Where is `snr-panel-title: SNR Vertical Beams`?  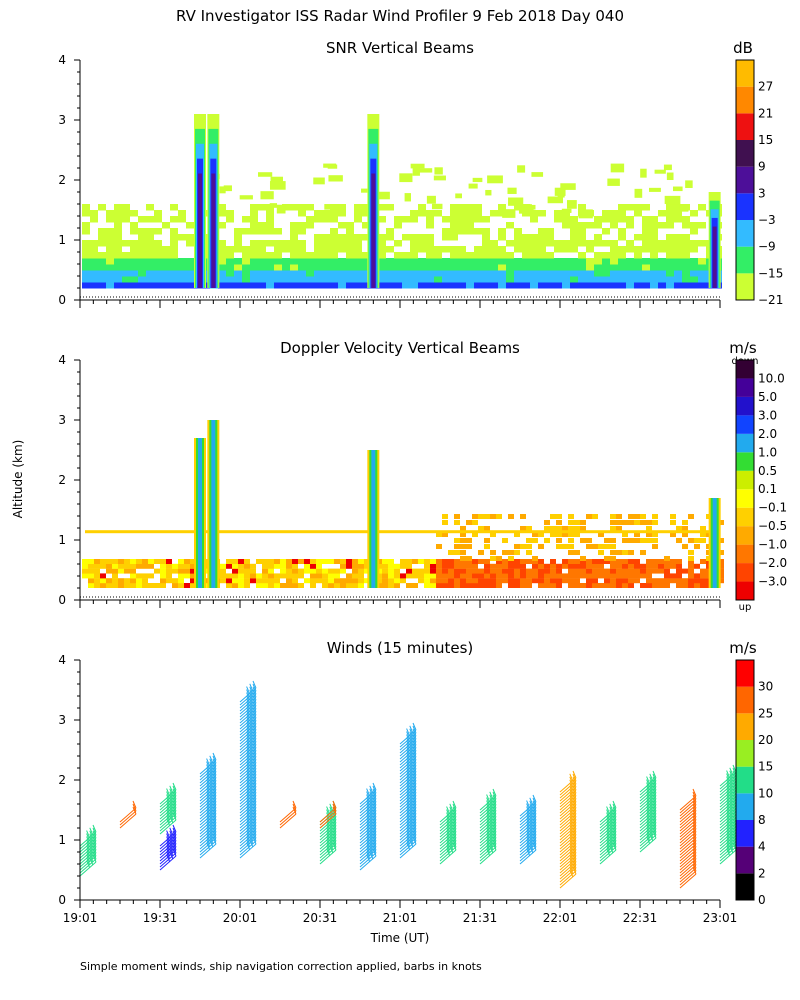
snr-panel-title: SNR Vertical Beams is located at coordinates (400, 48).